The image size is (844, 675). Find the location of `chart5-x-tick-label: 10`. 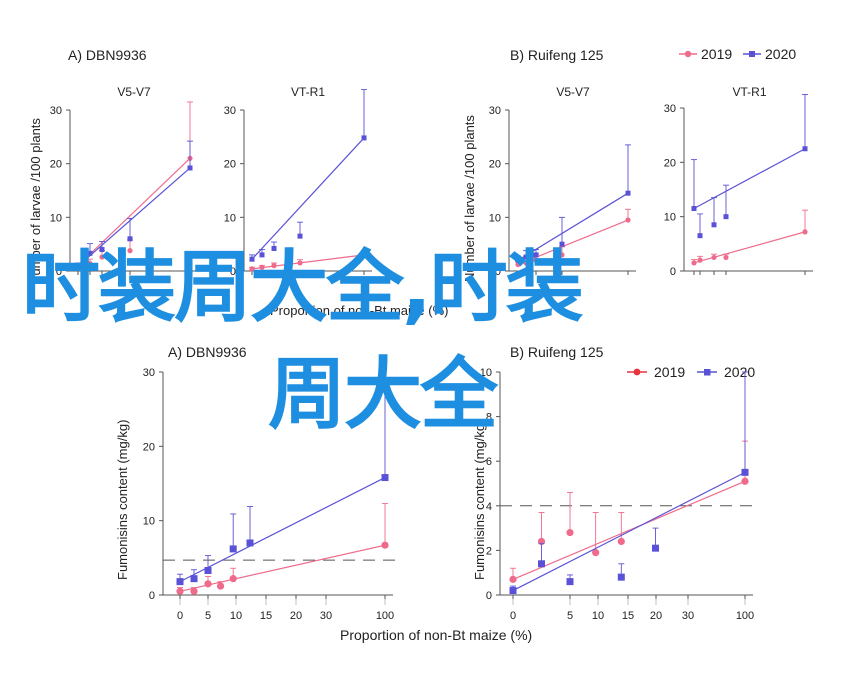

chart5-x-tick-label: 10 is located at coordinates (236, 616).